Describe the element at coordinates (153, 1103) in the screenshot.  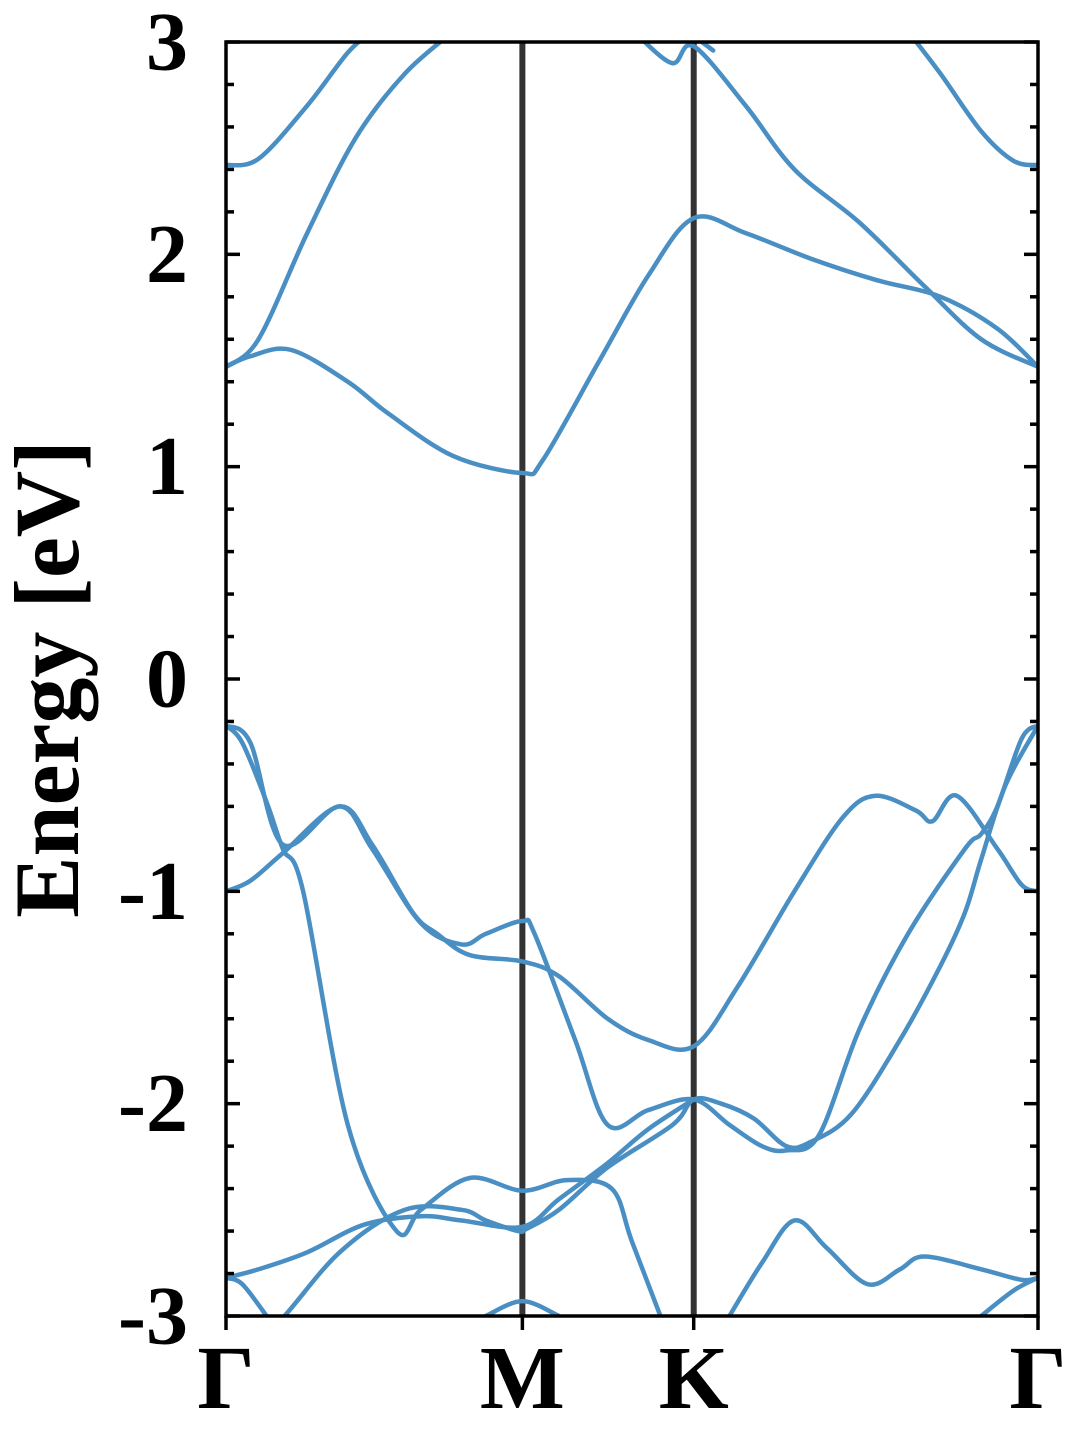
I see `y-tick-label: -2` at that location.